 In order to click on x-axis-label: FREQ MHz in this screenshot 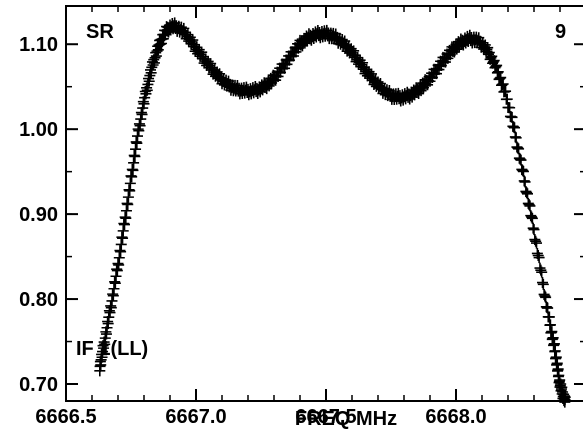, I will do `click(346, 418)`.